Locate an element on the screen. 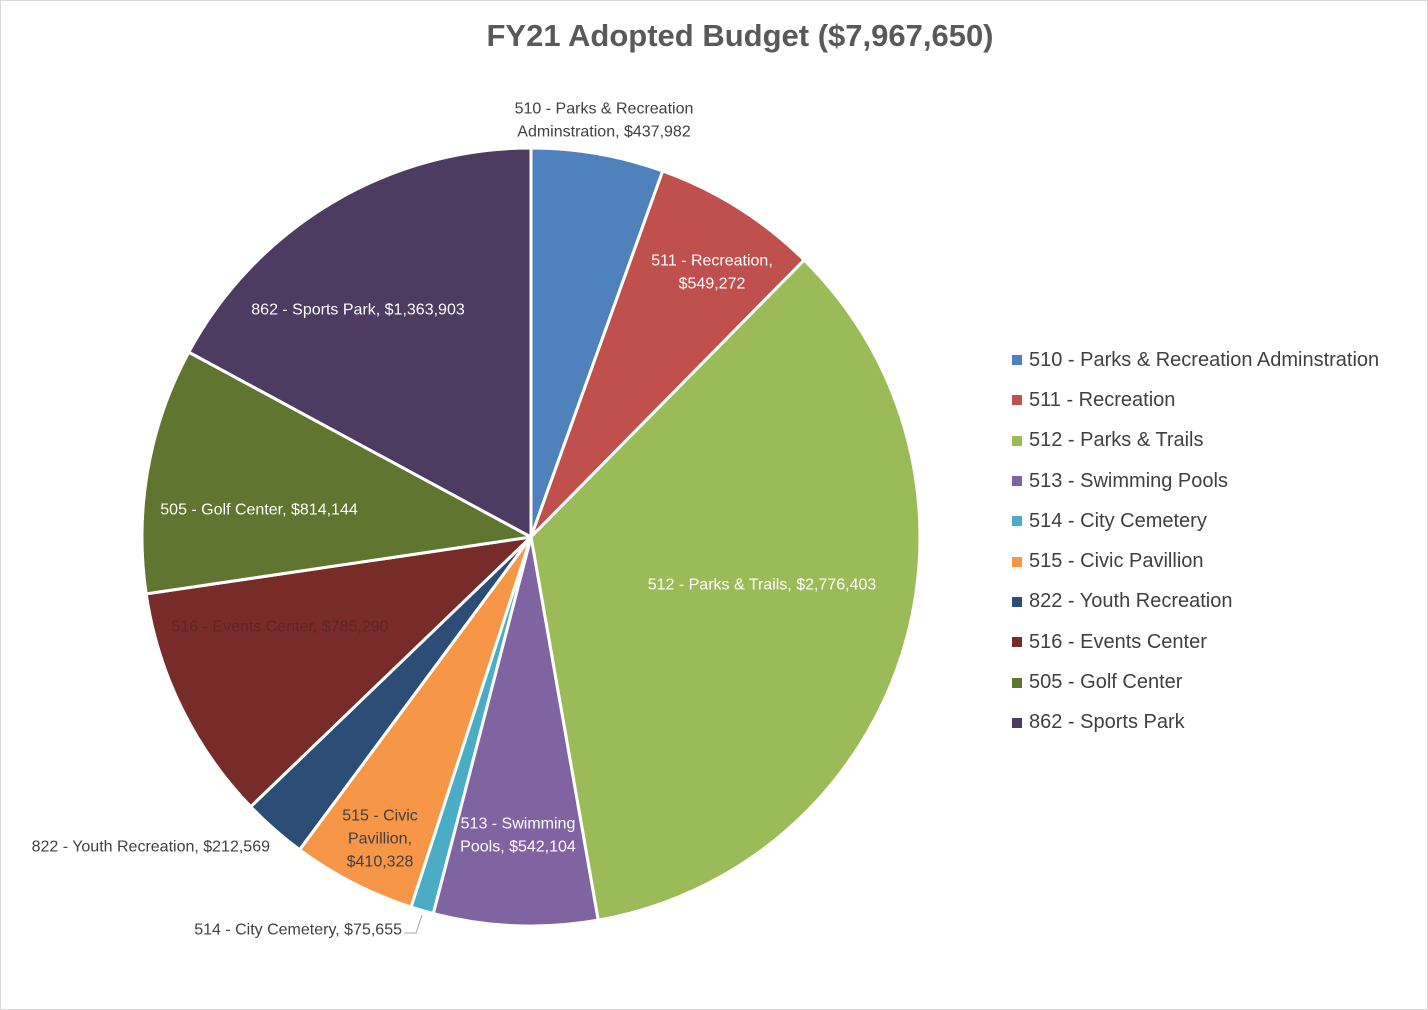 This screenshot has height=1010, width=1428. legend-item-510-parks-and-recreation-adminstration: 510 - Parks & Recreation Adminstration is located at coordinates (1195, 360).